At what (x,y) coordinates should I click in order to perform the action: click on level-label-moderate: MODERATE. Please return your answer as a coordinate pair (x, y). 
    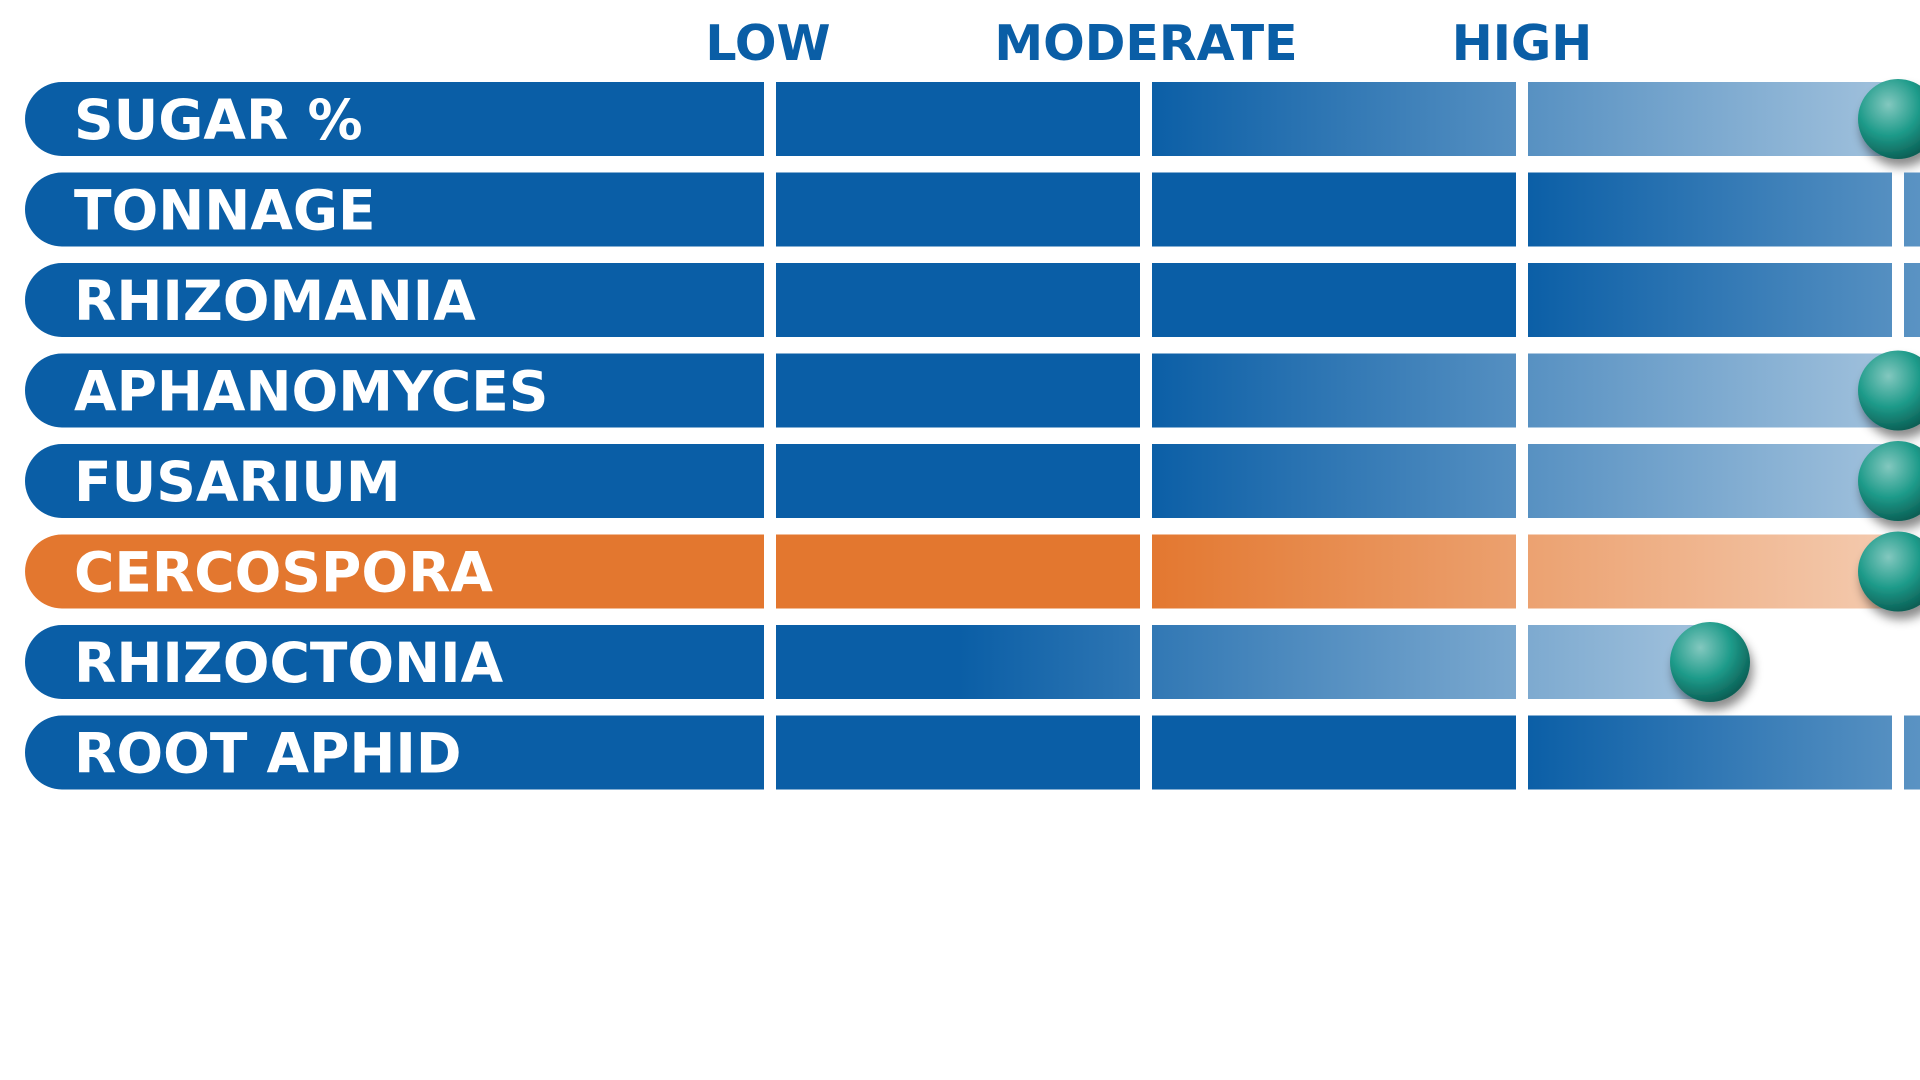
    Looking at the image, I should click on (1145, 43).